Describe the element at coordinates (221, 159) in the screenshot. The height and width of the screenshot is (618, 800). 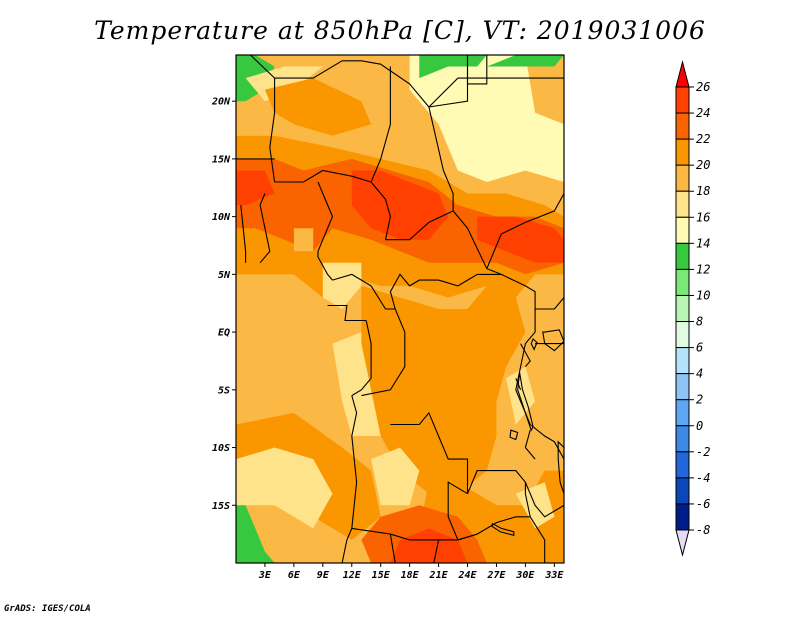
I see `lat-tick-label: 15N` at that location.